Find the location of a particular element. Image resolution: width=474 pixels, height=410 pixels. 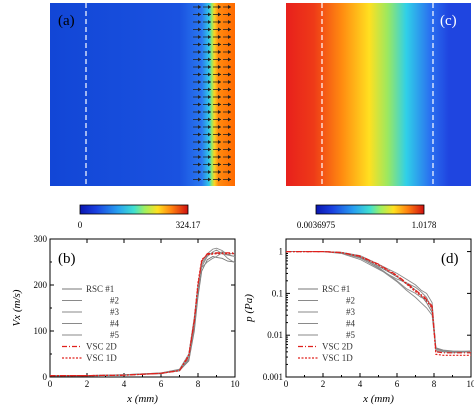

colorbar-a is located at coordinates (134, 209).